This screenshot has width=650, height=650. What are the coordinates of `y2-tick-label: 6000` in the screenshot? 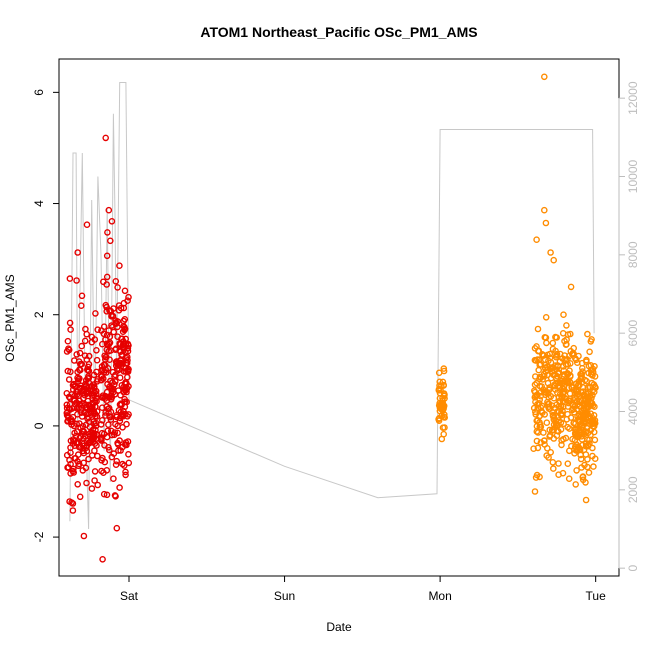 It's located at (633, 332).